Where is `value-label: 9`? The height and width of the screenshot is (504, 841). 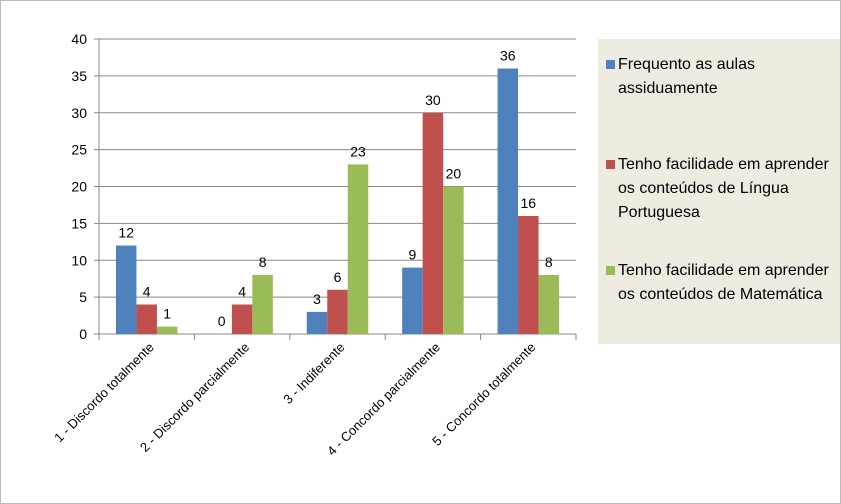 value-label: 9 is located at coordinates (413, 255).